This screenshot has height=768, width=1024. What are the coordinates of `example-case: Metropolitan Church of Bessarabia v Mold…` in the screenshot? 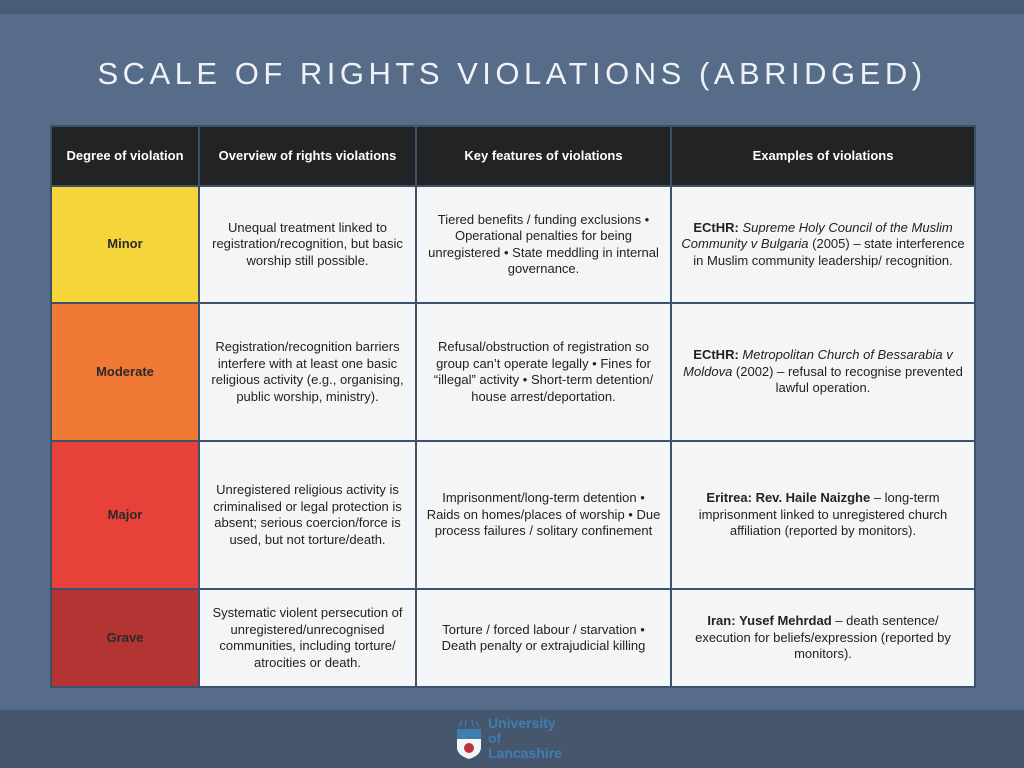 It's located at (818, 363).